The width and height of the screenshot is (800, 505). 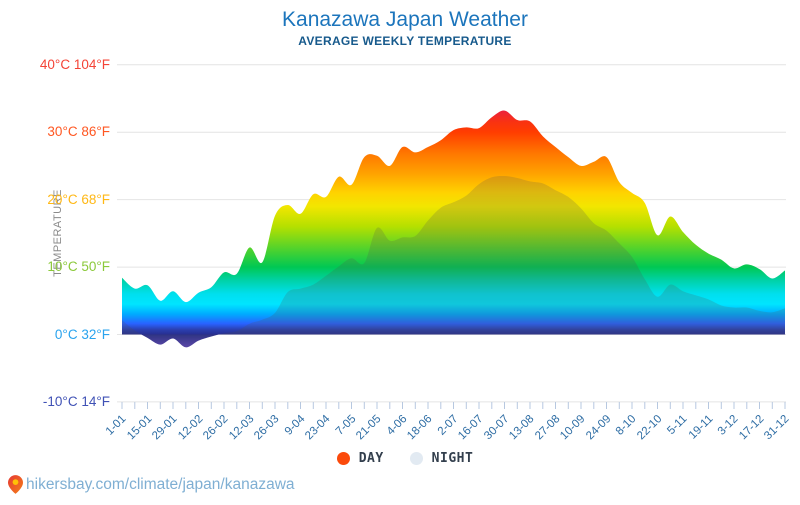 What do you see at coordinates (82, 334) in the screenshot?
I see `y-axis-label: 0°C 32°F` at bounding box center [82, 334].